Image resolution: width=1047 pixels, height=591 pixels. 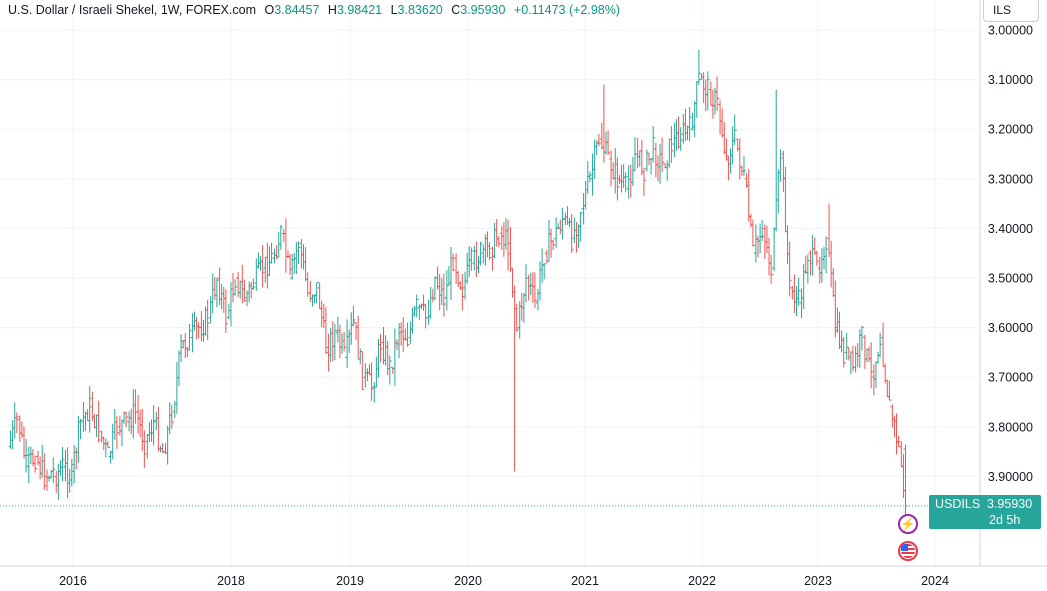 What do you see at coordinates (483, 10) in the screenshot?
I see `close-value: 3.95930` at bounding box center [483, 10].